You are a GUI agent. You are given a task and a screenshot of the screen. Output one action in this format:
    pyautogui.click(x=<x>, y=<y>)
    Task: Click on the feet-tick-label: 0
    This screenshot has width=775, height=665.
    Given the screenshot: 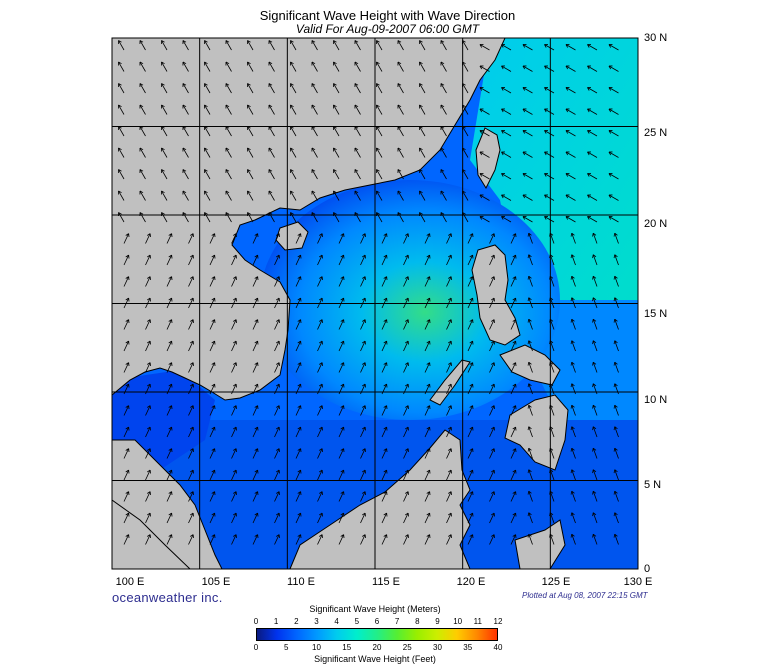 What is the action you would take?
    pyautogui.click(x=256, y=647)
    